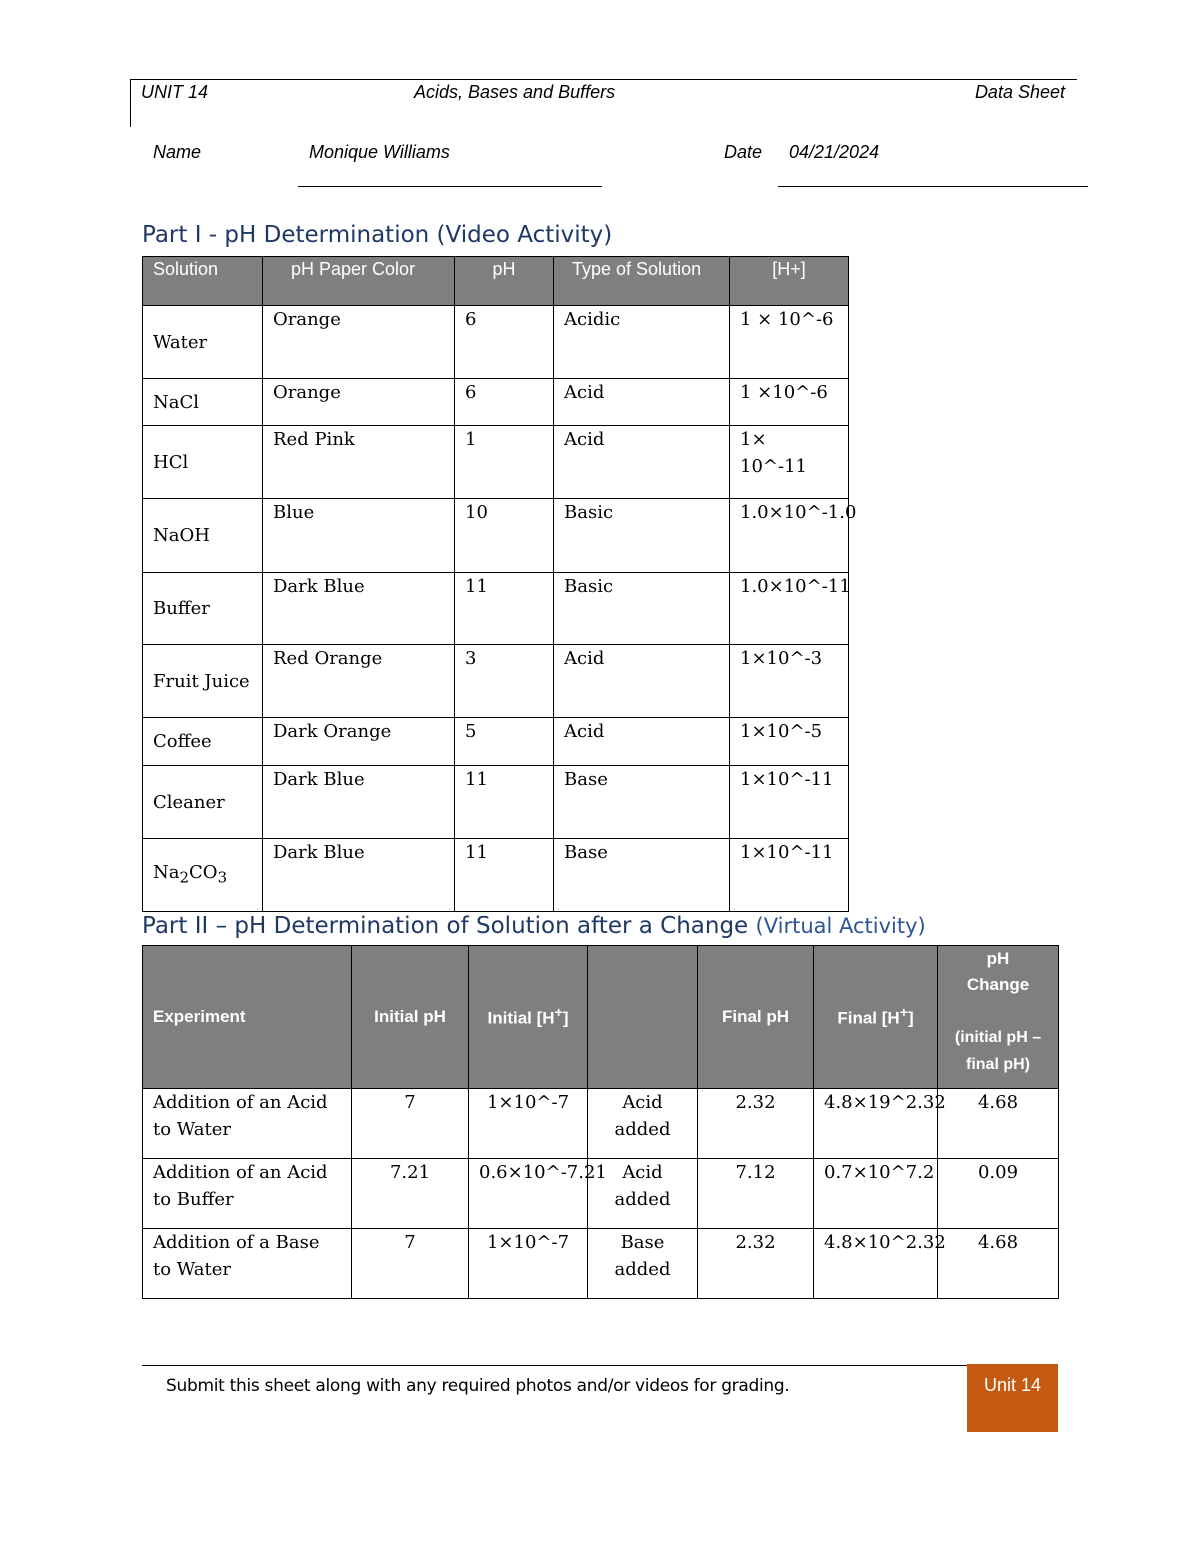 The width and height of the screenshot is (1200, 1553). What do you see at coordinates (537, 1193) in the screenshot?
I see `initial-h-cell: 0.6×10^-7.21` at bounding box center [537, 1193].